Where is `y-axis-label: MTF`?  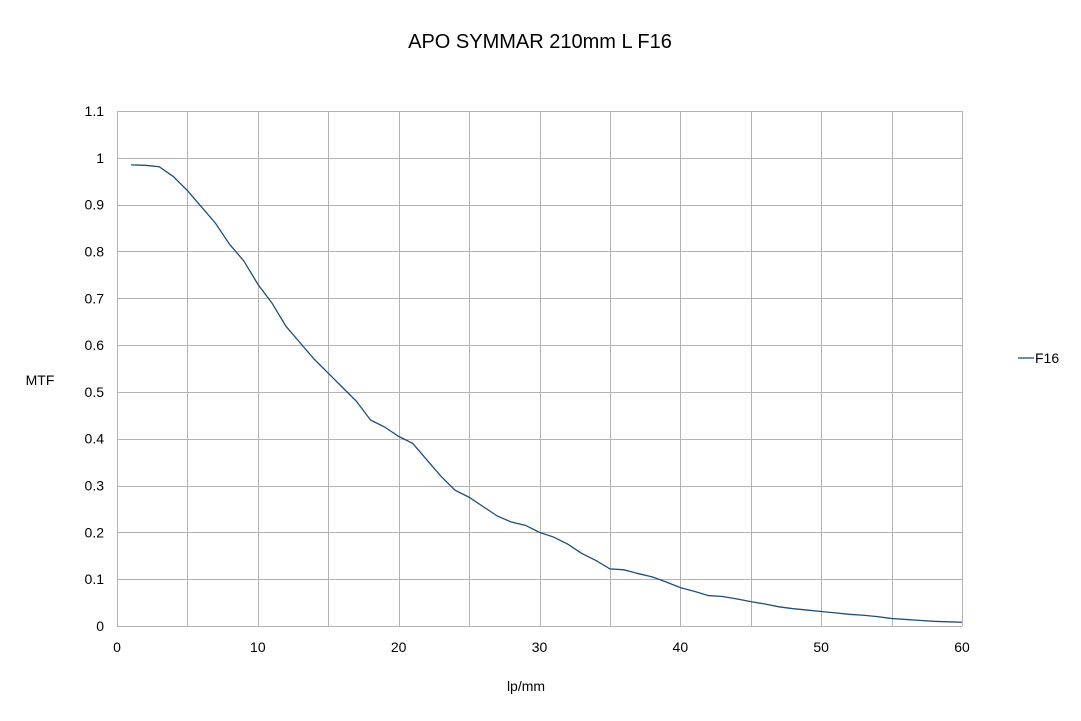 y-axis-label: MTF is located at coordinates (40, 380).